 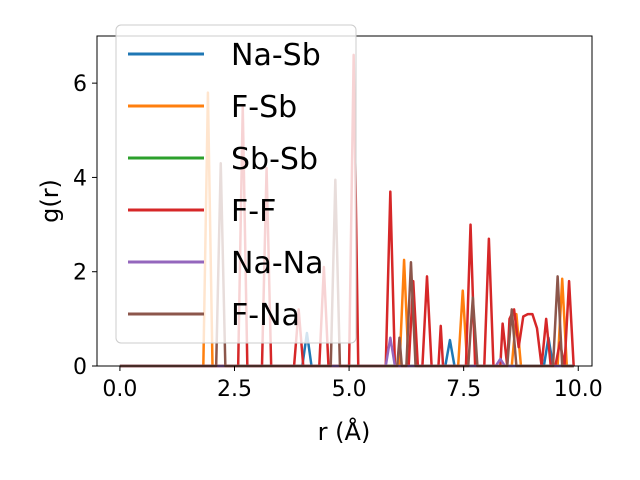 I want to click on x-axis-ticks: 0.0 2.5 5.0 7.5 10.0, so click(x=352, y=384).